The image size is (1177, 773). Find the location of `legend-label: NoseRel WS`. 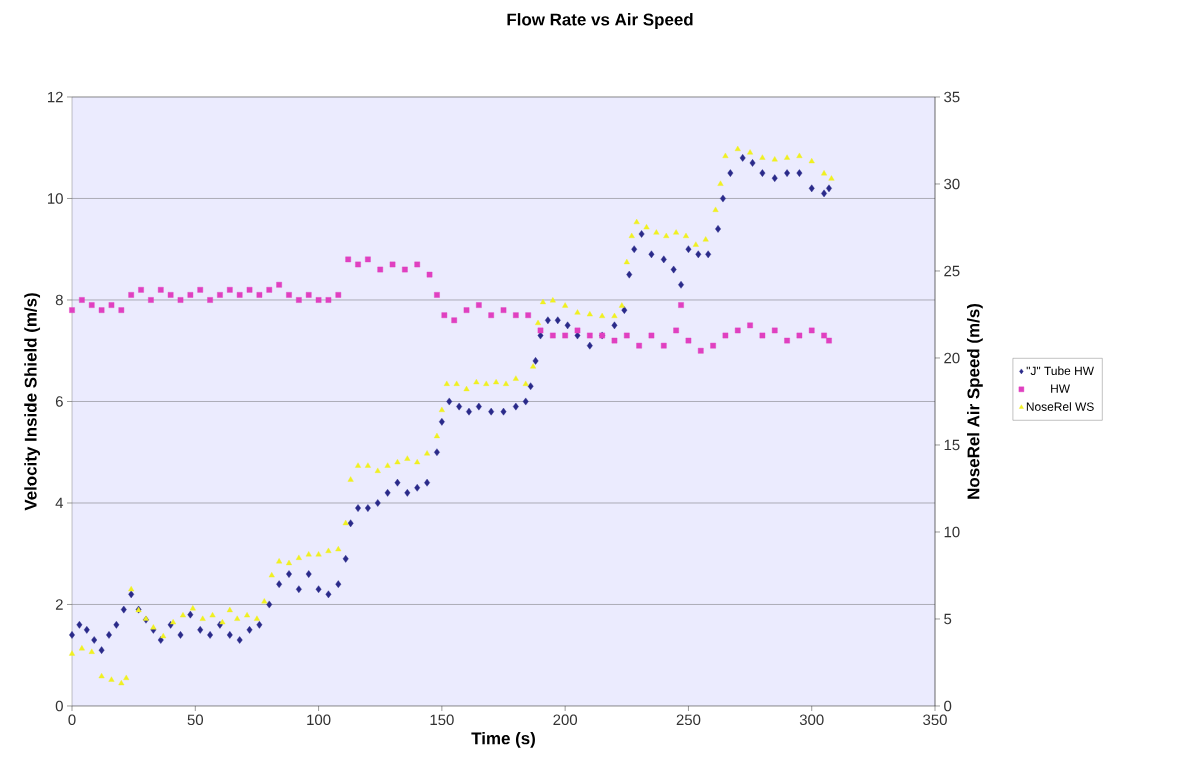

legend-label: NoseRel WS is located at coordinates (1060, 406).